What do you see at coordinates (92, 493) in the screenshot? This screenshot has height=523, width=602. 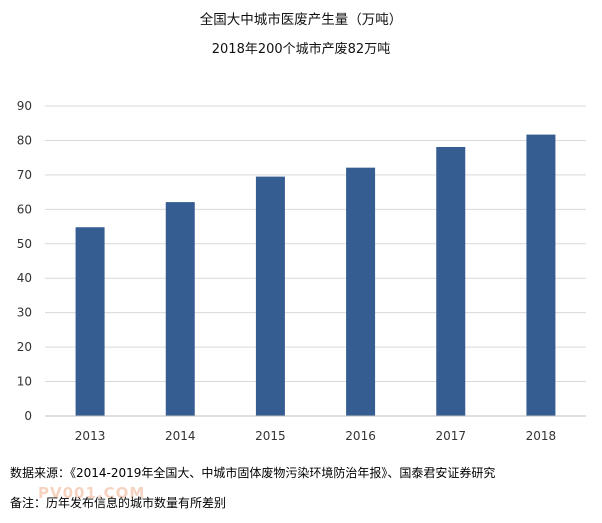 I see `watermark: PV001.COM` at bounding box center [92, 493].